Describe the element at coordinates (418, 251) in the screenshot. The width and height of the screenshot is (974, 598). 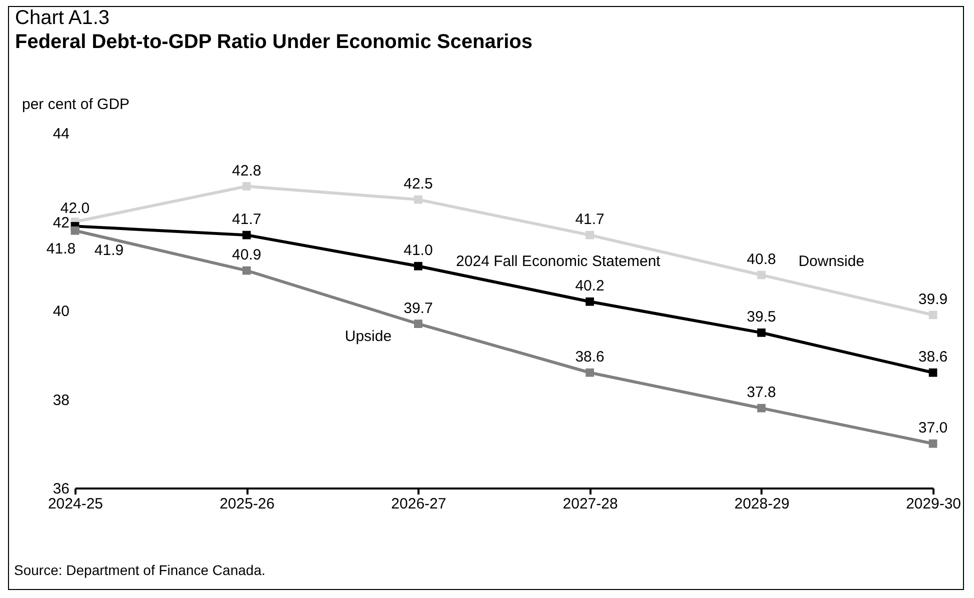
I see `data-label: 41.0` at that location.